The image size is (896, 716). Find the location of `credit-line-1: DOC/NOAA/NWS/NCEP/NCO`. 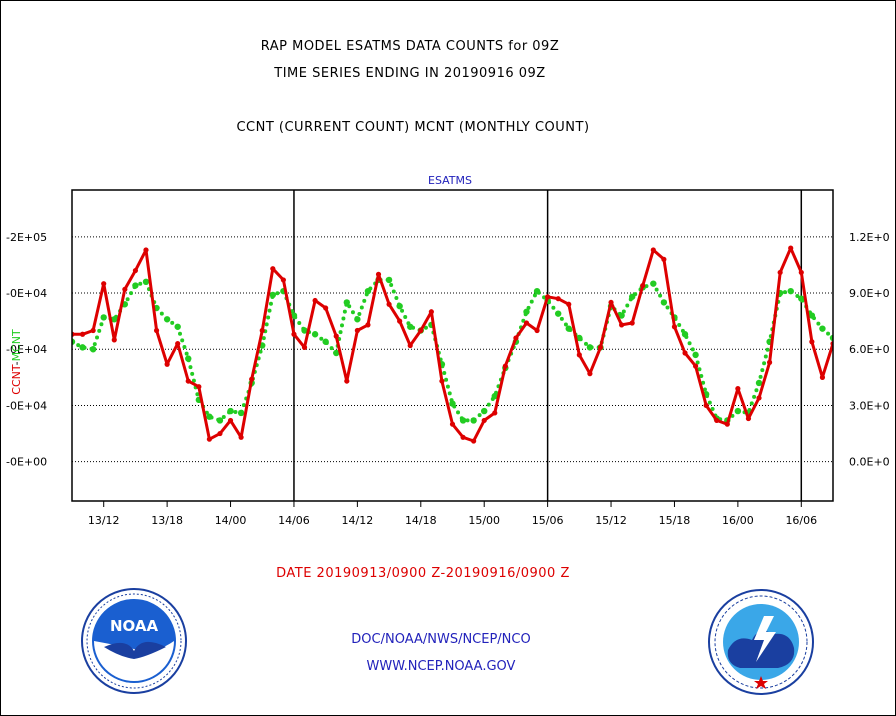

credit-line-1: DOC/NOAA/NWS/NCEP/NCO is located at coordinates (441, 639).